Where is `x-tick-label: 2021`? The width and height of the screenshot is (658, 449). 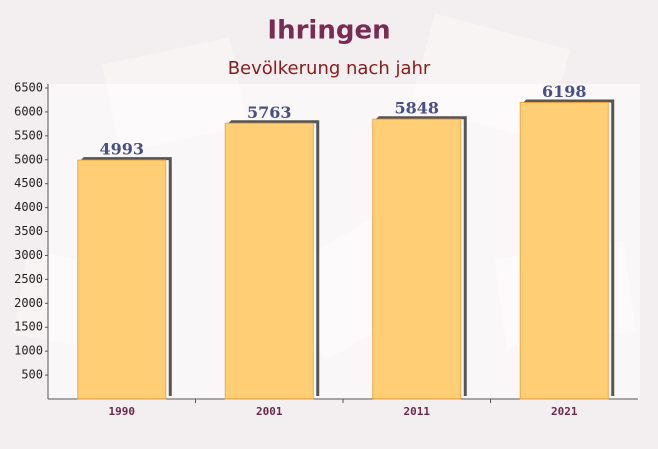 x-tick-label: 2021 is located at coordinates (564, 411).